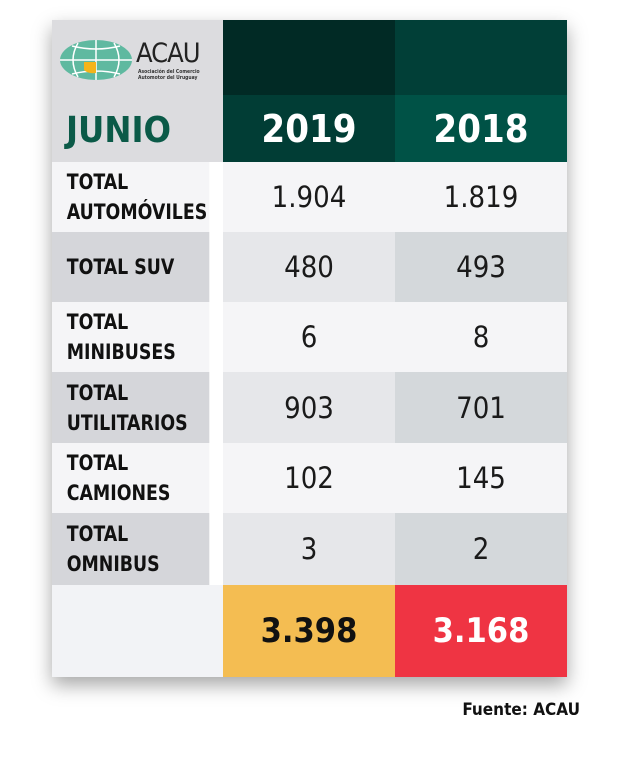 This screenshot has width=640, height=772. What do you see at coordinates (131, 478) in the screenshot?
I see `row-label: TOTAL CAMIONES` at bounding box center [131, 478].